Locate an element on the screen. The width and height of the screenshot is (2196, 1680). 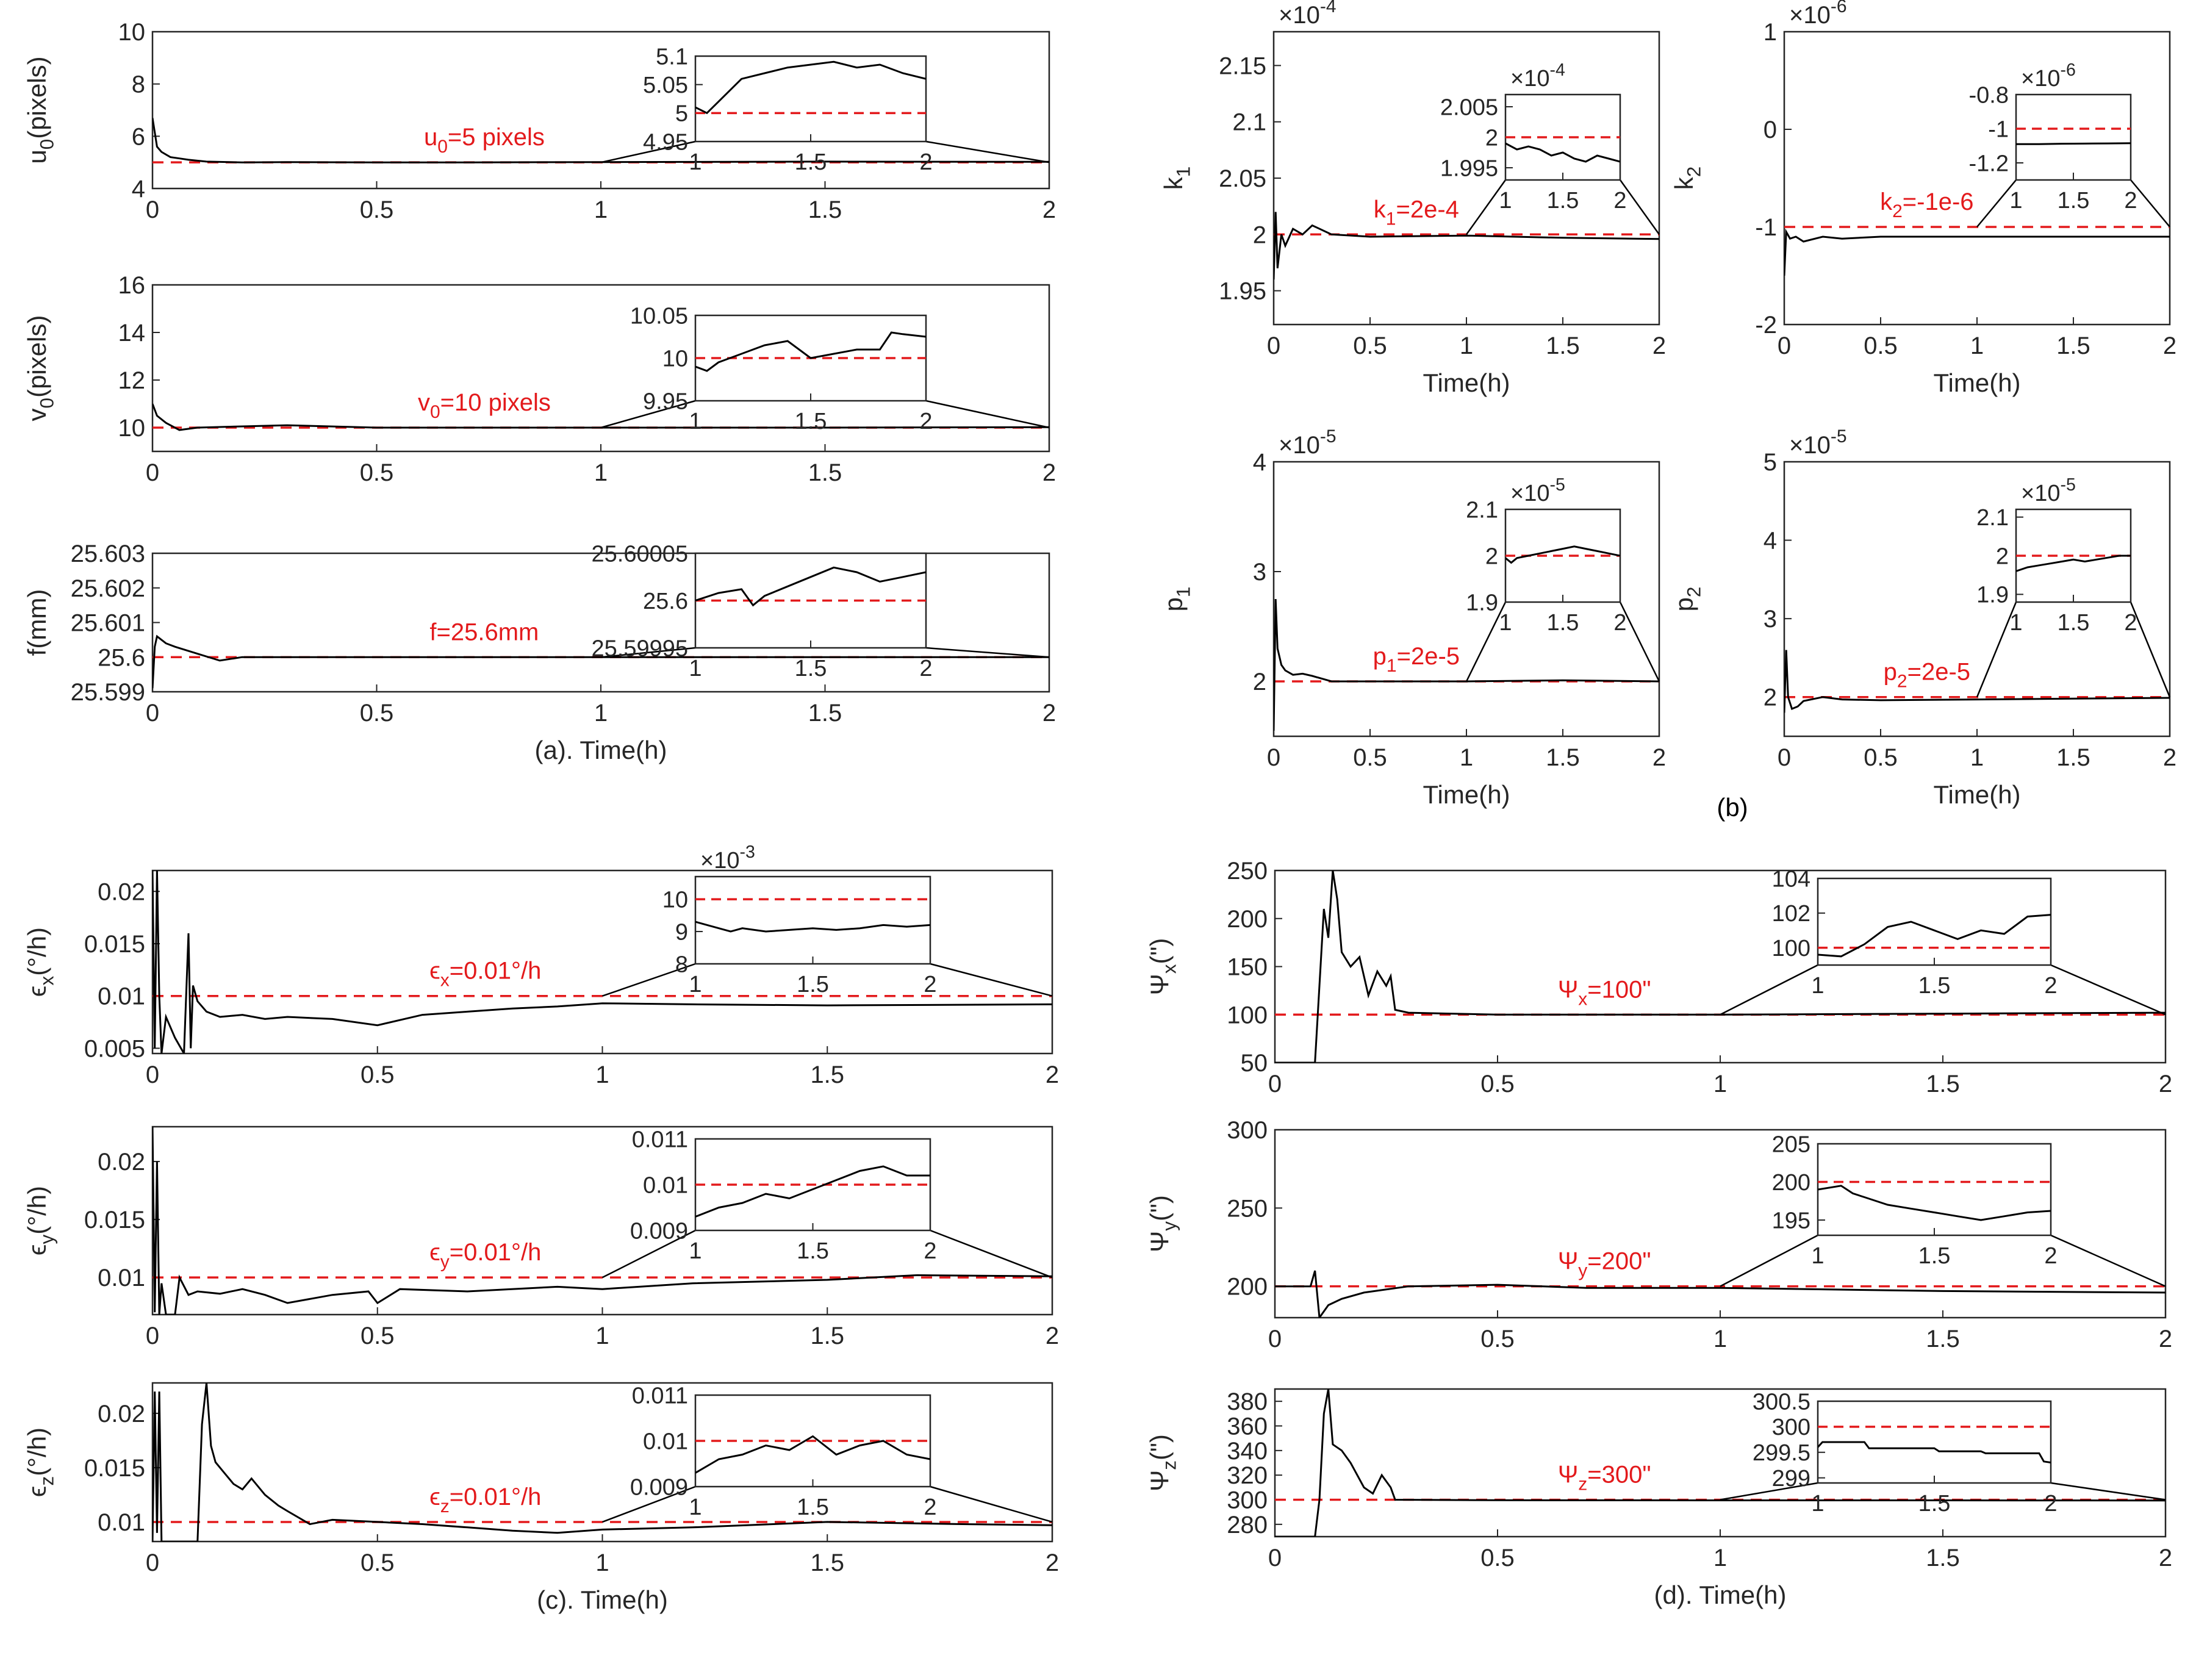
y-tick-label: 1.95 is located at coordinates (1242, 291).